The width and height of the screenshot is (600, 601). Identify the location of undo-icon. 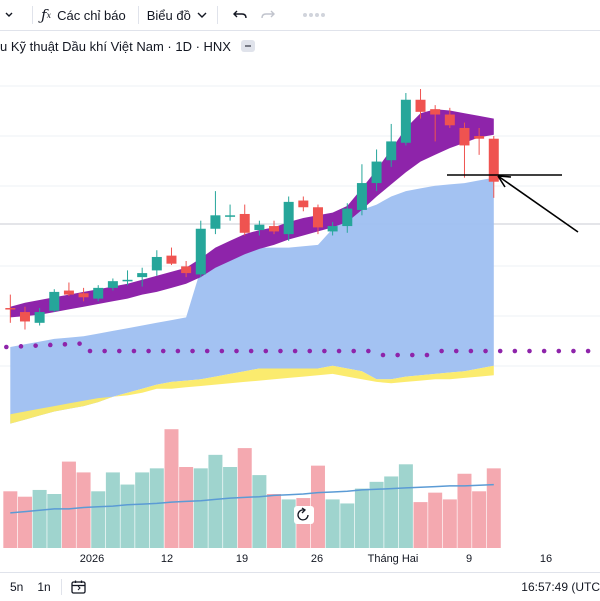
(239, 14).